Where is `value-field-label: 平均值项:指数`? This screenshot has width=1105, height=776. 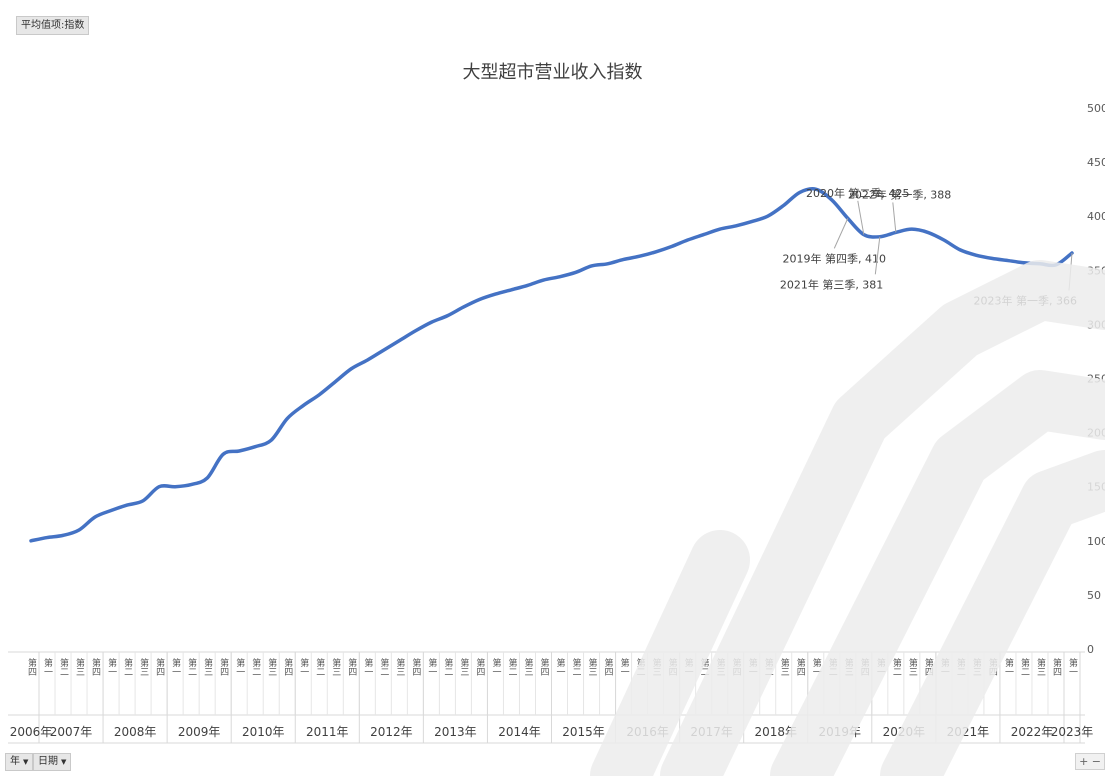 value-field-label: 平均值项:指数 is located at coordinates (53, 25).